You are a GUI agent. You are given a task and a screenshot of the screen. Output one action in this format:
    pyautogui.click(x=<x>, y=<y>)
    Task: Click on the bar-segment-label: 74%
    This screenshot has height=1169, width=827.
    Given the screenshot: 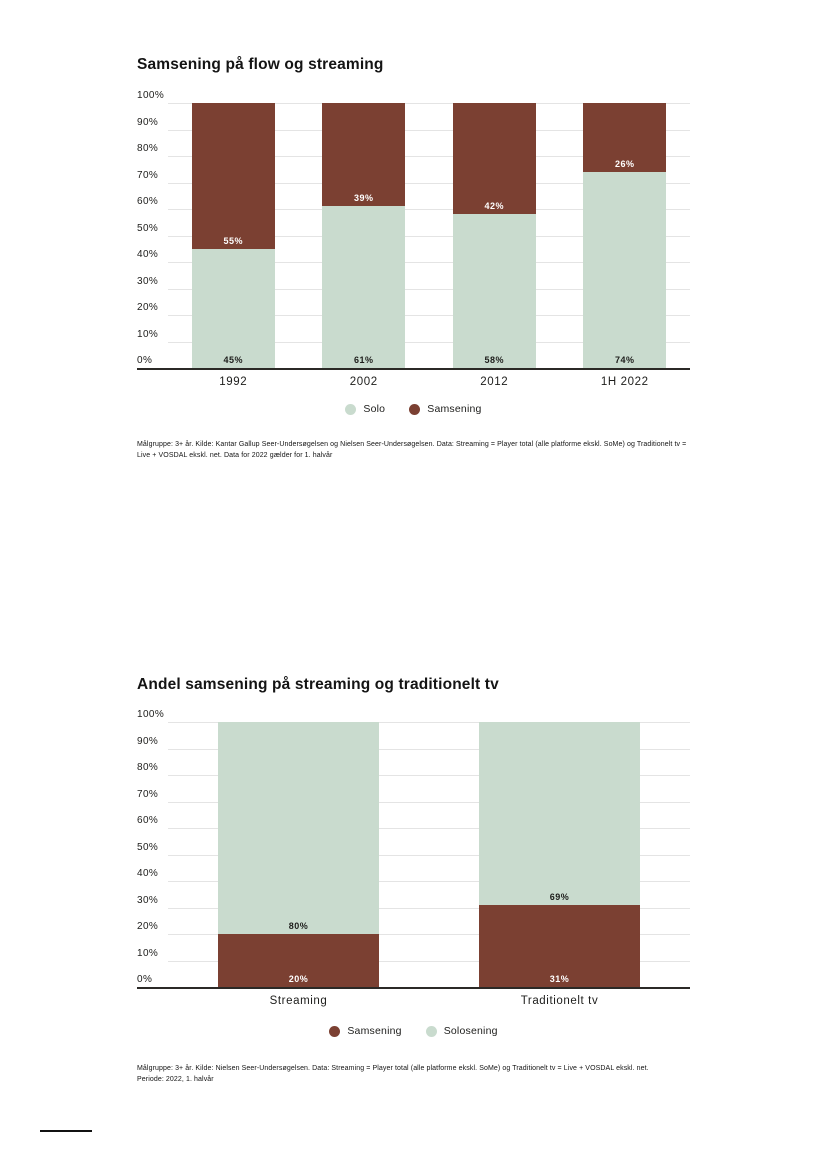 What is the action you would take?
    pyautogui.click(x=624, y=360)
    